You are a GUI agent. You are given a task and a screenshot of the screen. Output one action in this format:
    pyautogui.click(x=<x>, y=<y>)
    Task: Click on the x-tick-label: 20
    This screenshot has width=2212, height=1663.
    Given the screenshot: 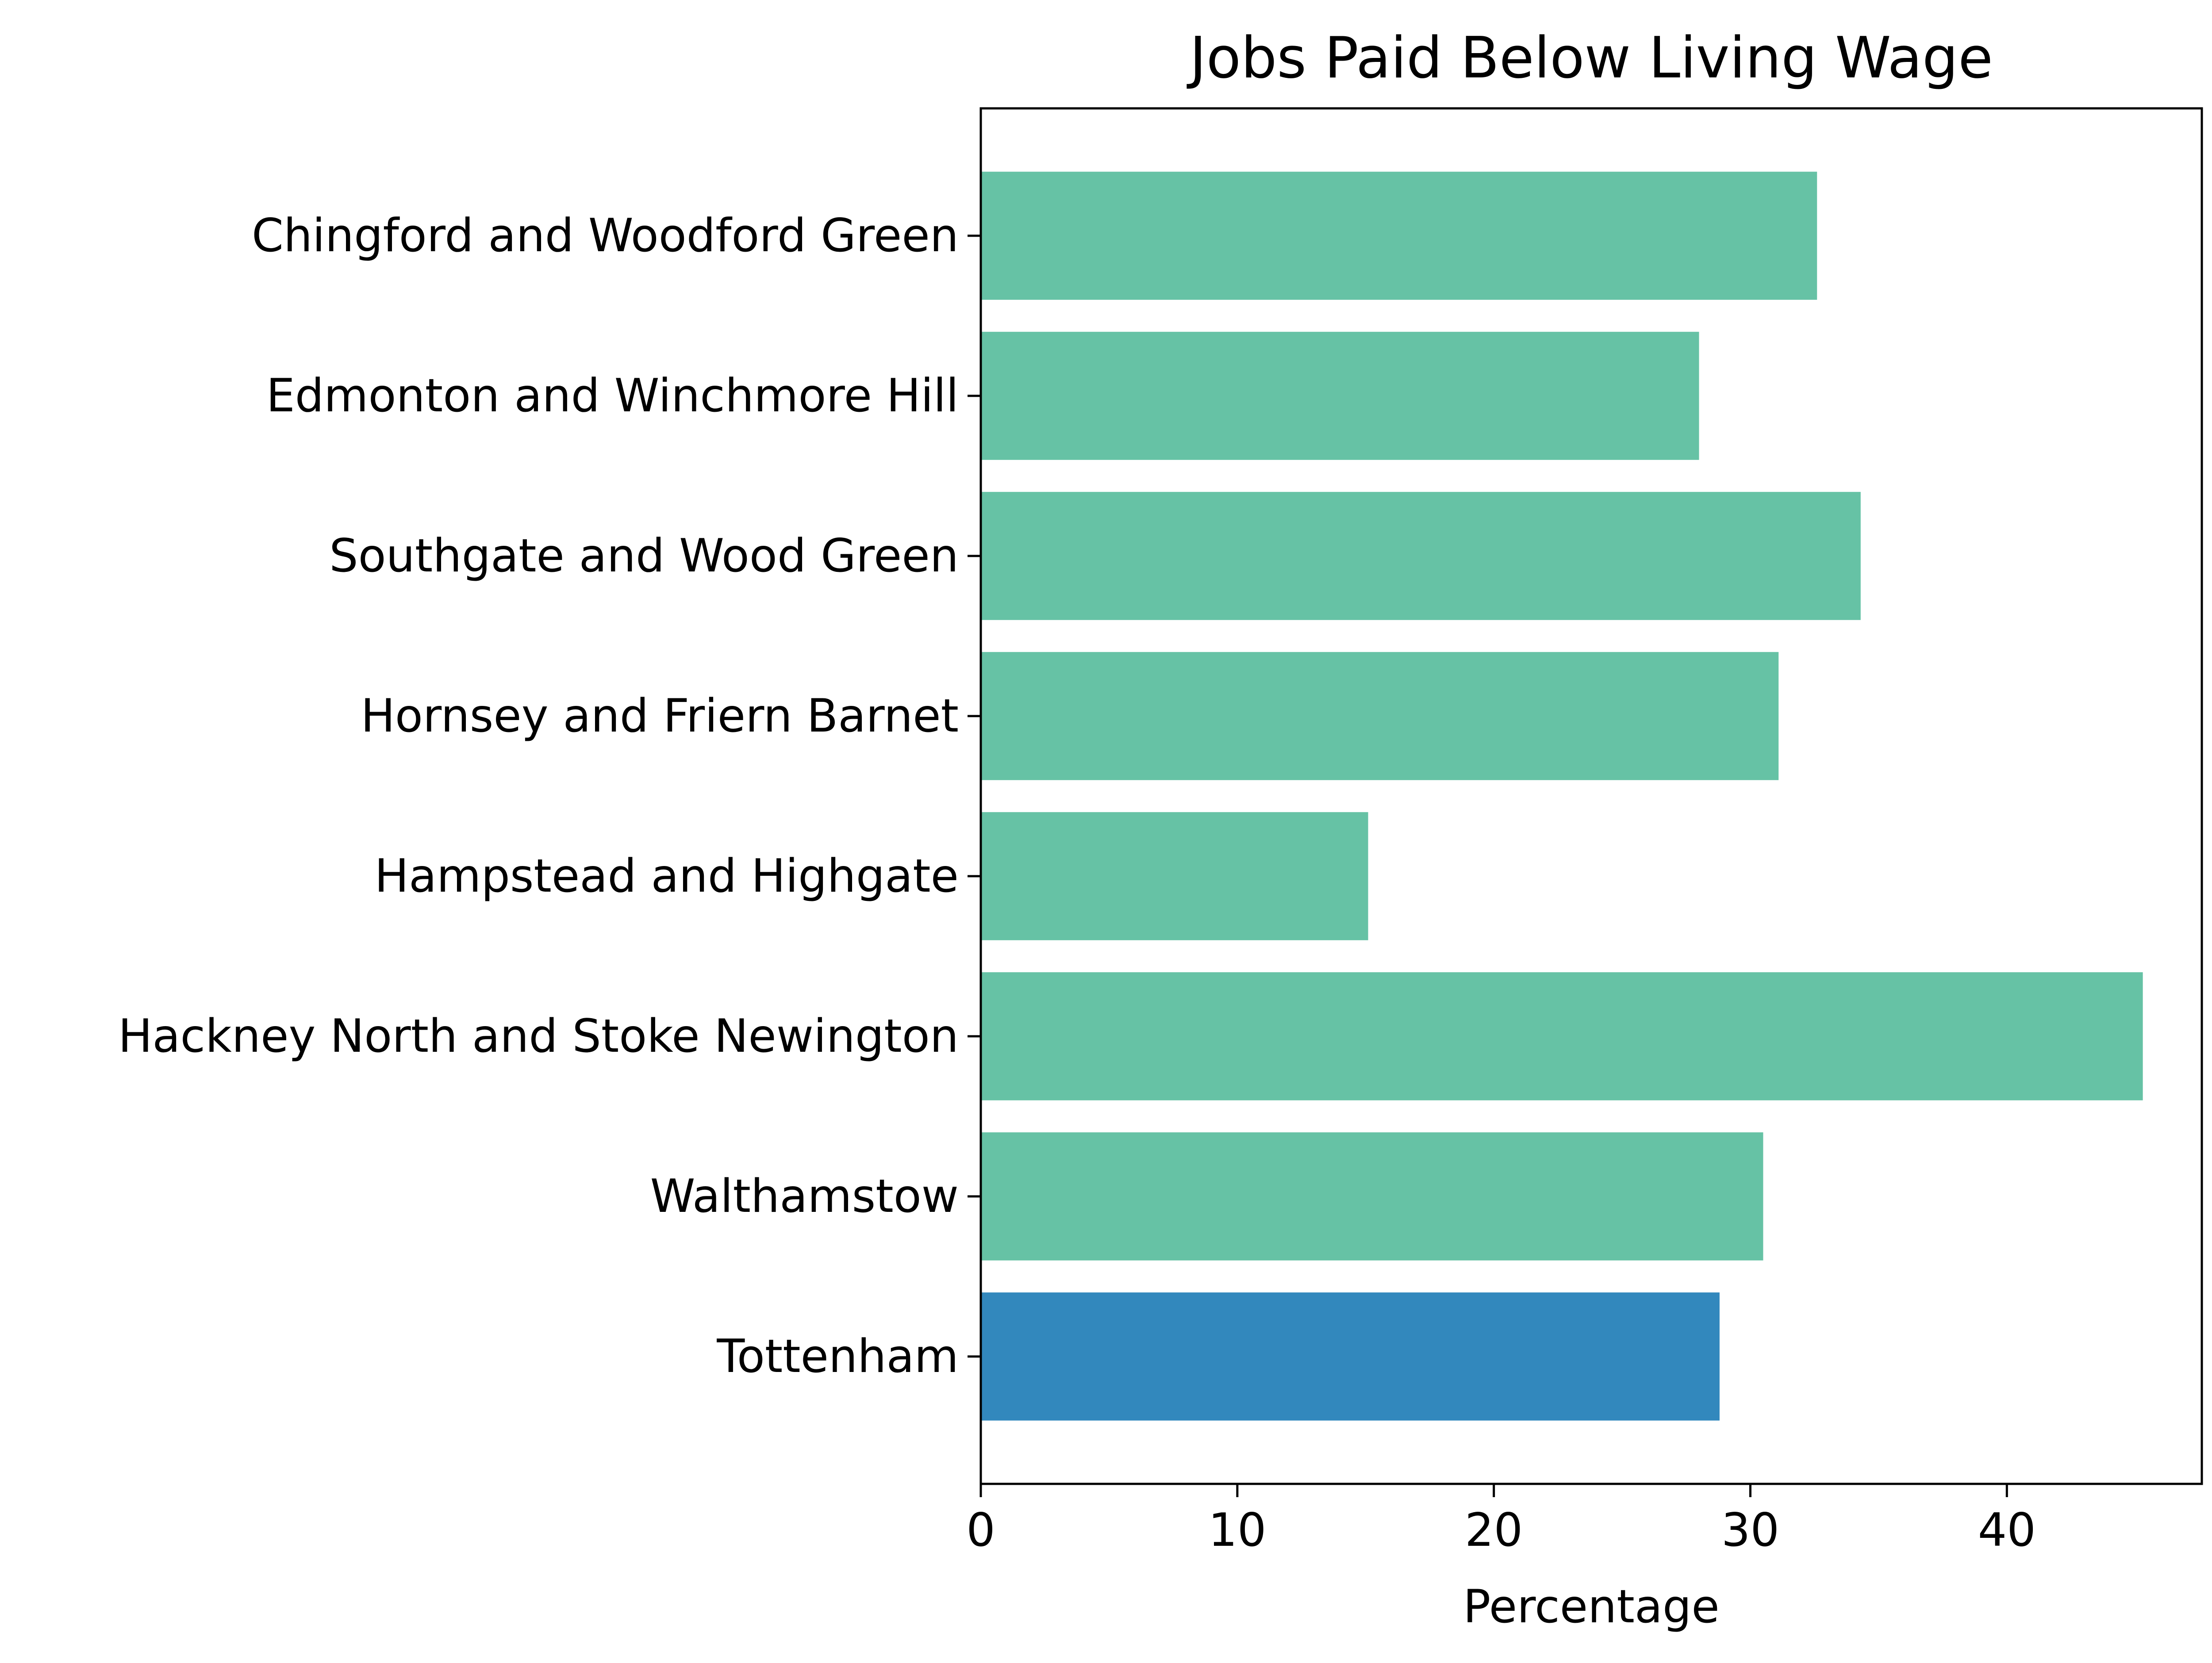 What is the action you would take?
    pyautogui.click(x=1494, y=1531)
    